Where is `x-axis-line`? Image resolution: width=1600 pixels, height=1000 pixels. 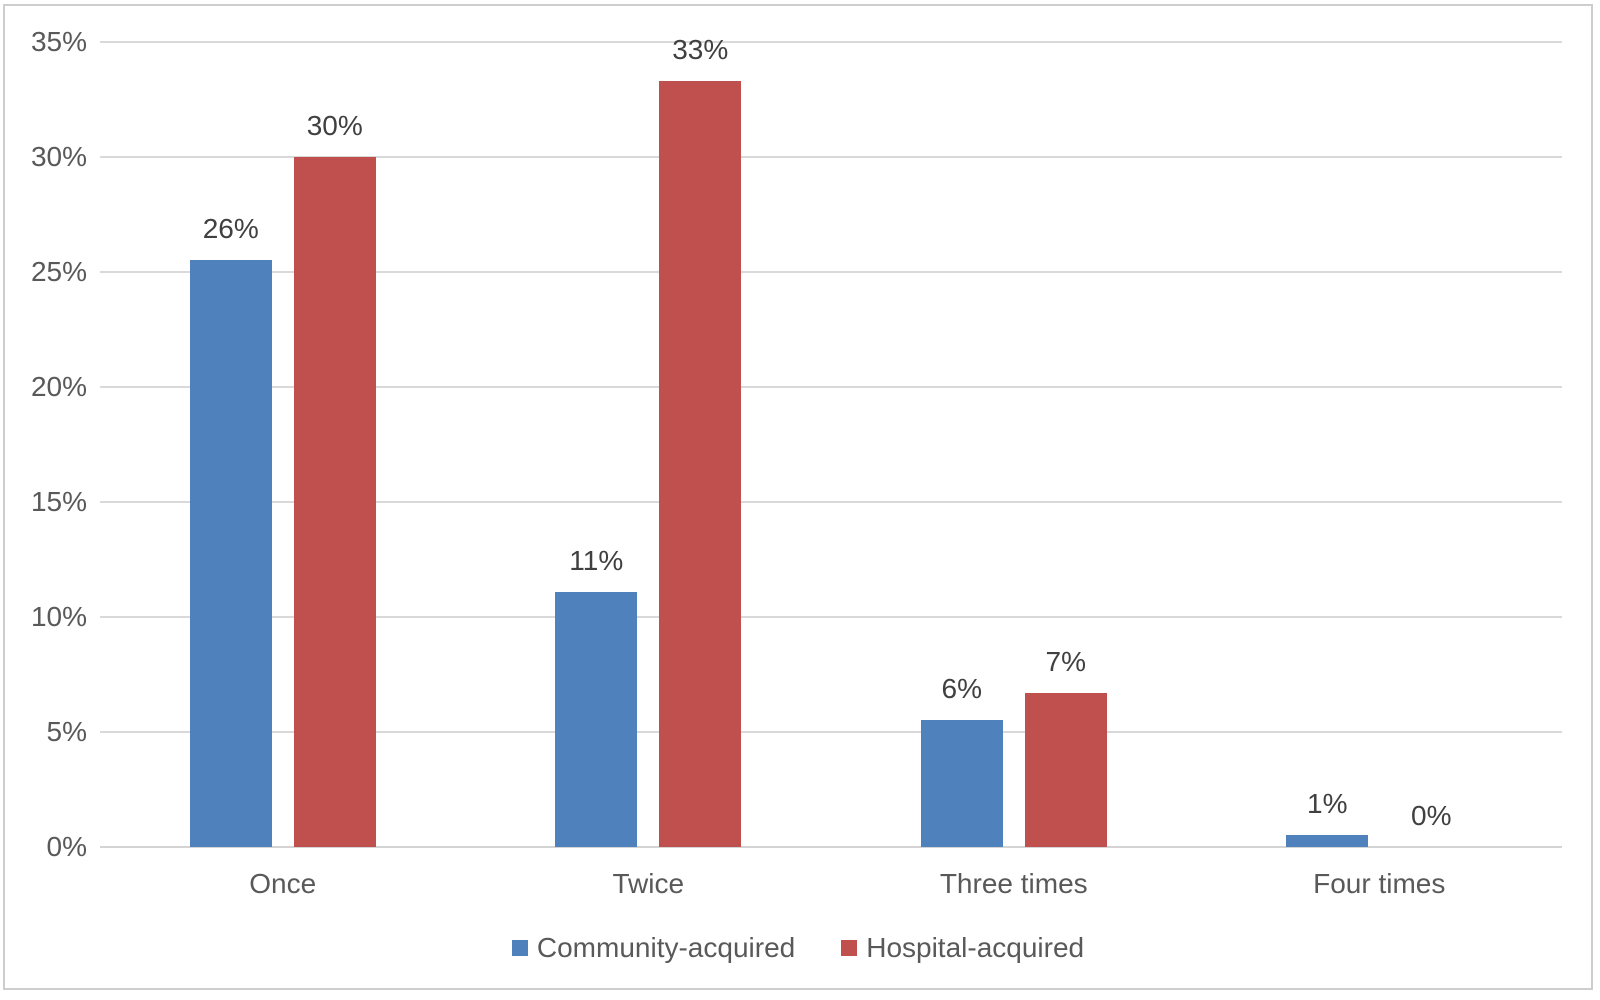 x-axis-line is located at coordinates (831, 847).